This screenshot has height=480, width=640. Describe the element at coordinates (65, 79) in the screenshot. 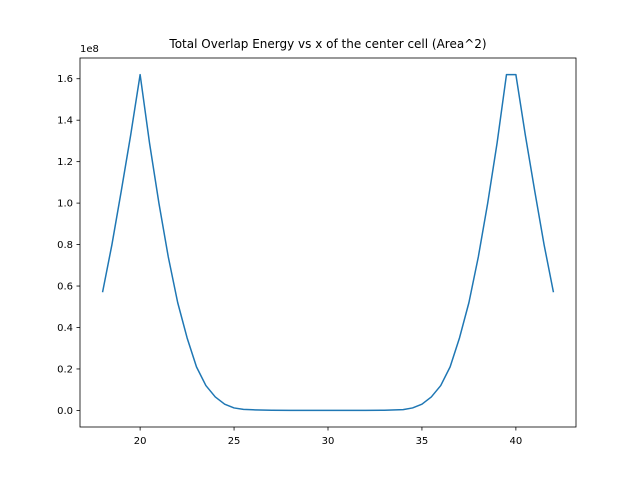

I see `y-tick-label: 1.6` at that location.